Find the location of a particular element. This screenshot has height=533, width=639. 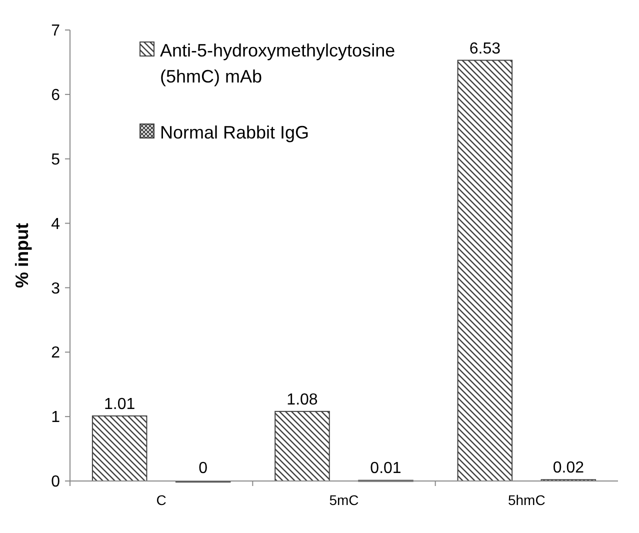

x-tick-label: C is located at coordinates (161, 500).